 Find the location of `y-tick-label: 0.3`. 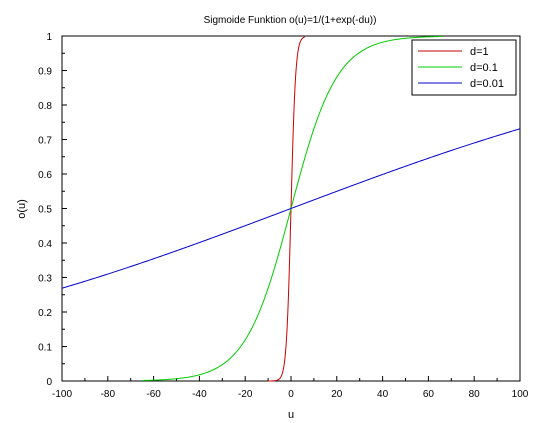

y-tick-label: 0.3 is located at coordinates (45, 279).